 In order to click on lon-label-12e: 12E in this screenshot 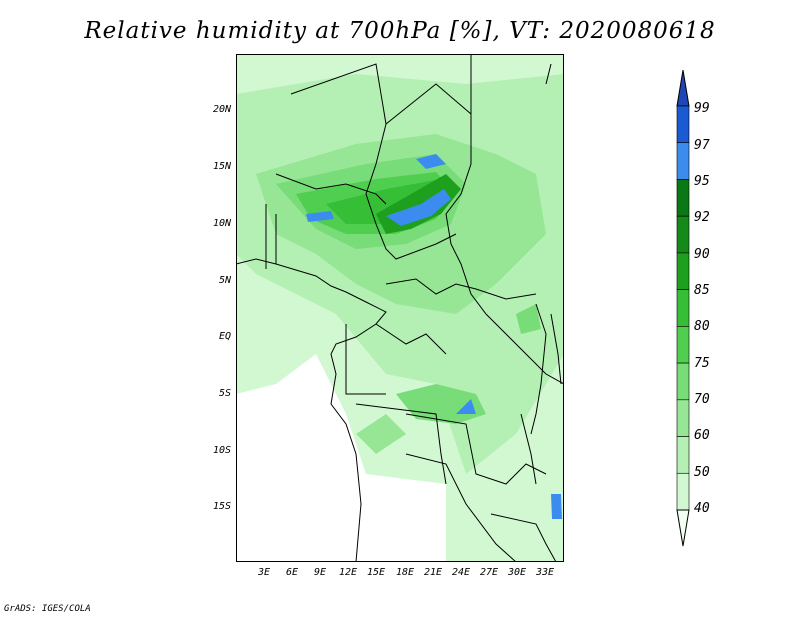, I will do `click(348, 572)`.